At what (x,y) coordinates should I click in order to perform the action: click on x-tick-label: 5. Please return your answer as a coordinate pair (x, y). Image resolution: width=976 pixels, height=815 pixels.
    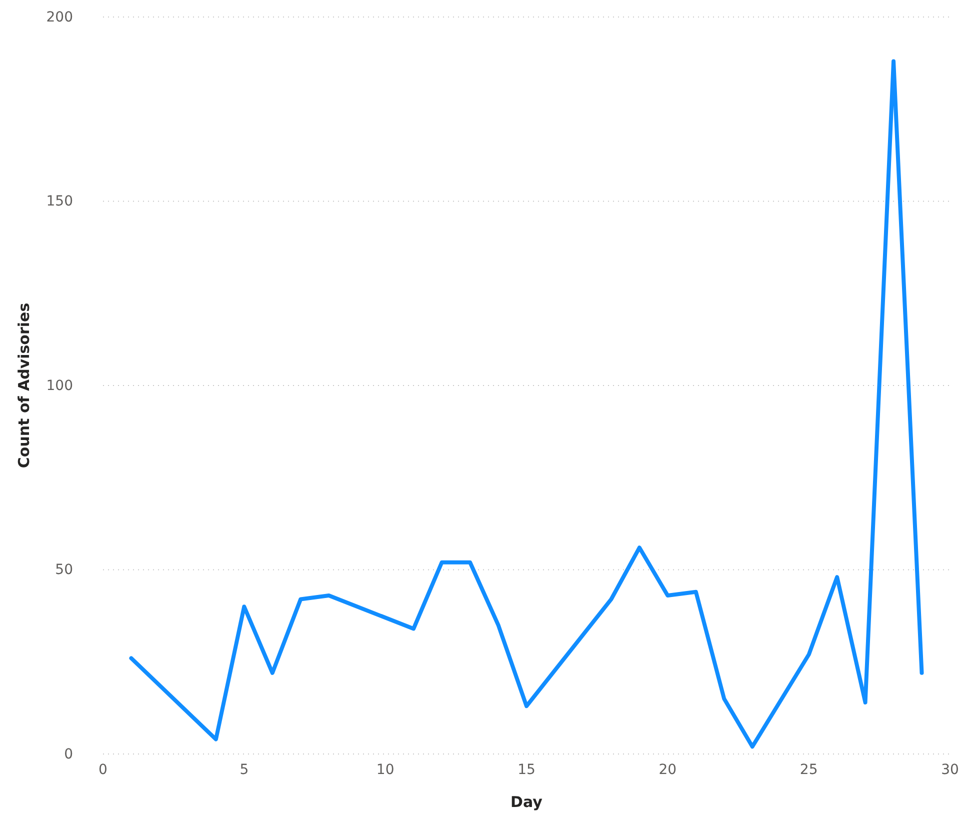
    Looking at the image, I should click on (244, 770).